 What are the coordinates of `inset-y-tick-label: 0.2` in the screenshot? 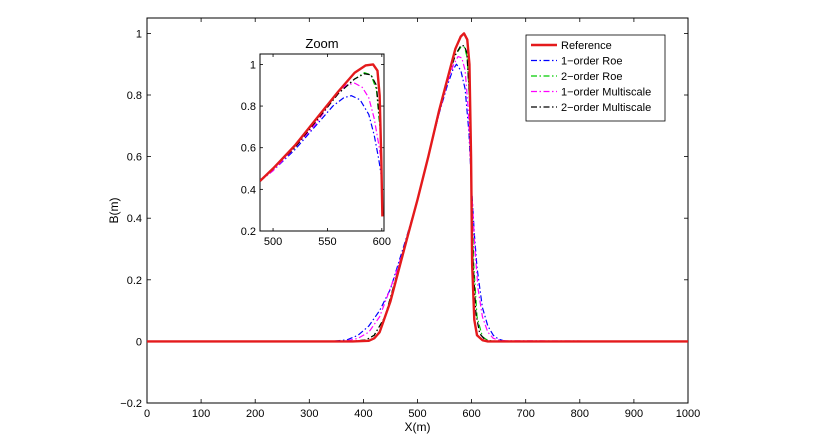 It's located at (248, 232).